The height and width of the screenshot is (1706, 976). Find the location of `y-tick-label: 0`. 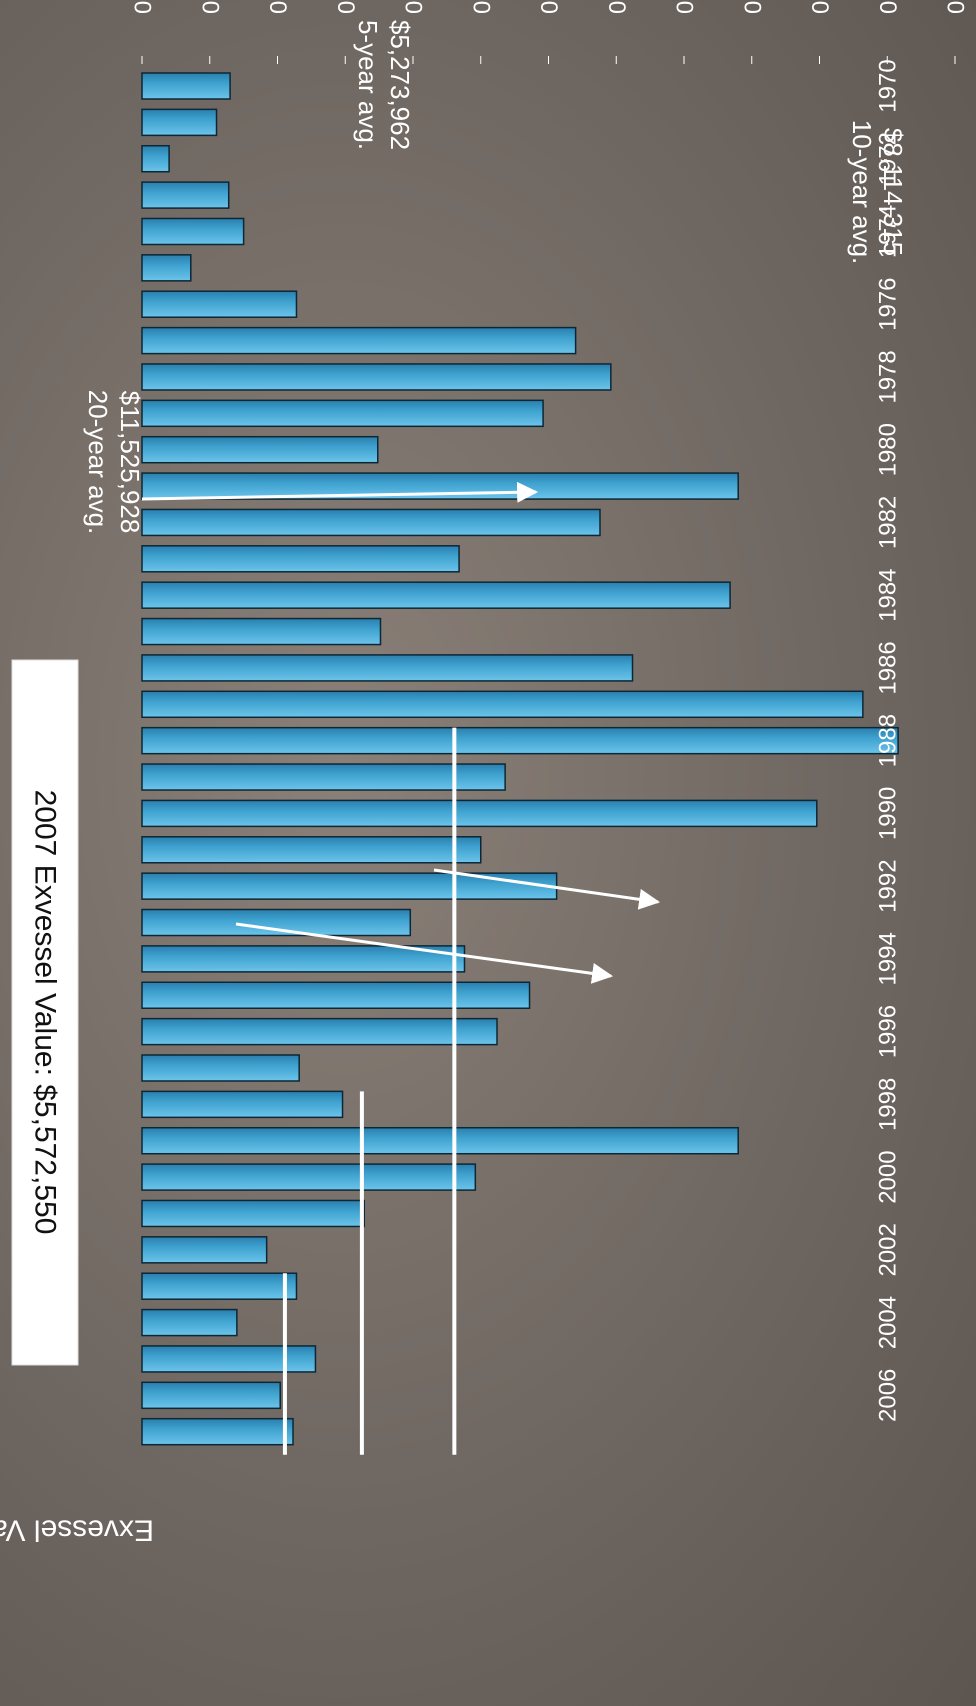

y-tick-label: 0 is located at coordinates (142, 7).